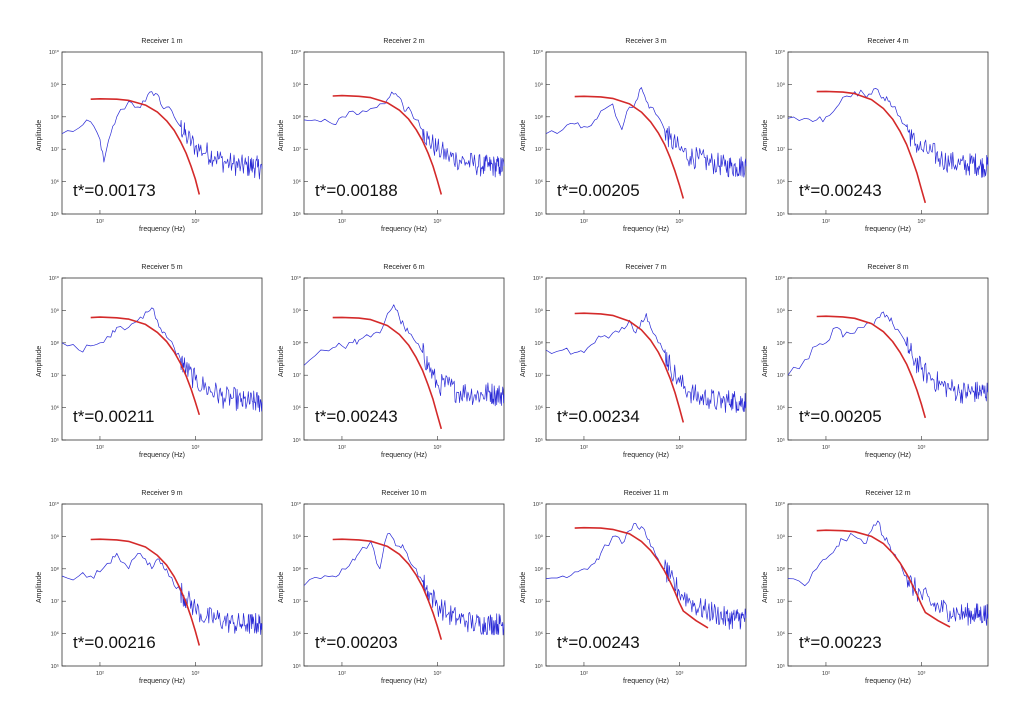  Describe the element at coordinates (162, 267) in the screenshot. I see `panel-title: Receiver 5 m` at that location.